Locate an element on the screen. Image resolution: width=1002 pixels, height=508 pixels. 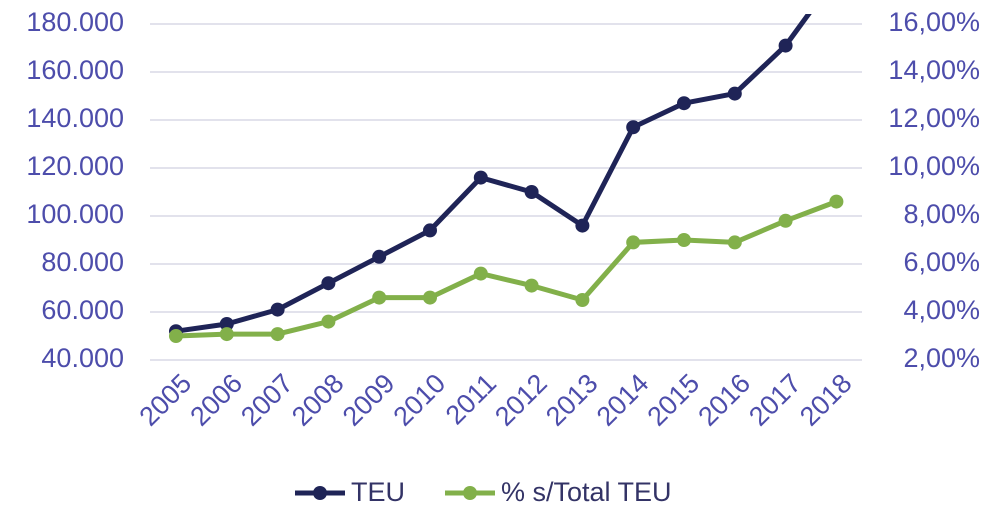
y-tick-label: 160.000 is located at coordinates (75, 70).